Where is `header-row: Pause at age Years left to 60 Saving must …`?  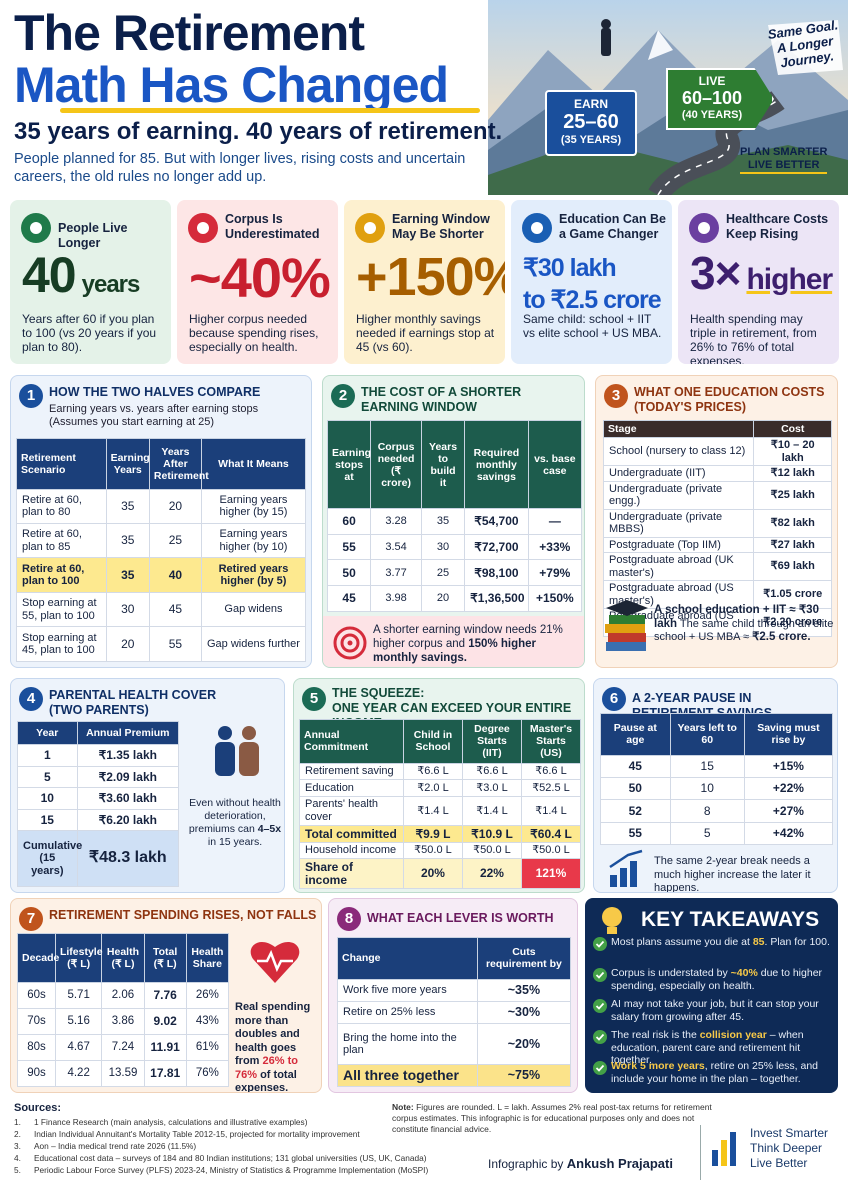 header-row: Pause at age Years left to 60 Saving must … is located at coordinates (717, 734).